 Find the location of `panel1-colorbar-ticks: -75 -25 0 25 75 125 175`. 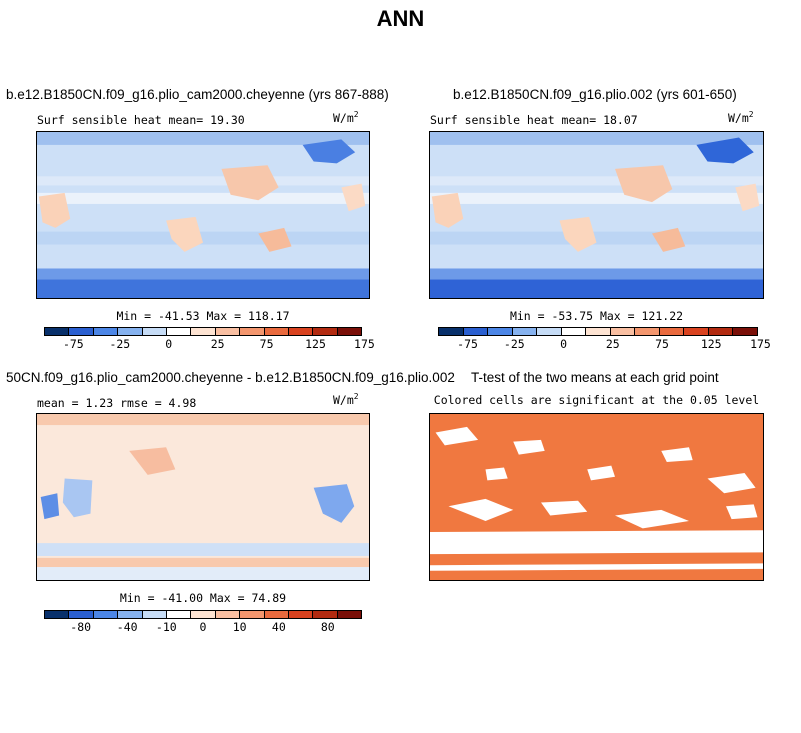

panel1-colorbar-ticks: -75 -25 0 25 75 125 175 is located at coordinates (209, 344).